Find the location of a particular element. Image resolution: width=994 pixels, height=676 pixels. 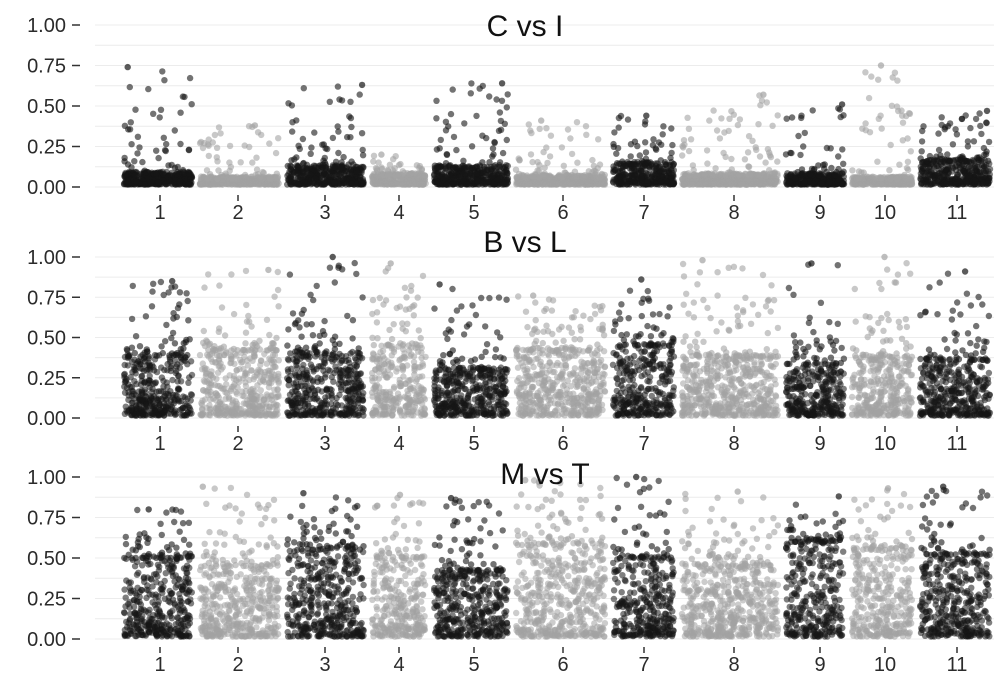

x-tick-label: 7 is located at coordinates (643, 213).